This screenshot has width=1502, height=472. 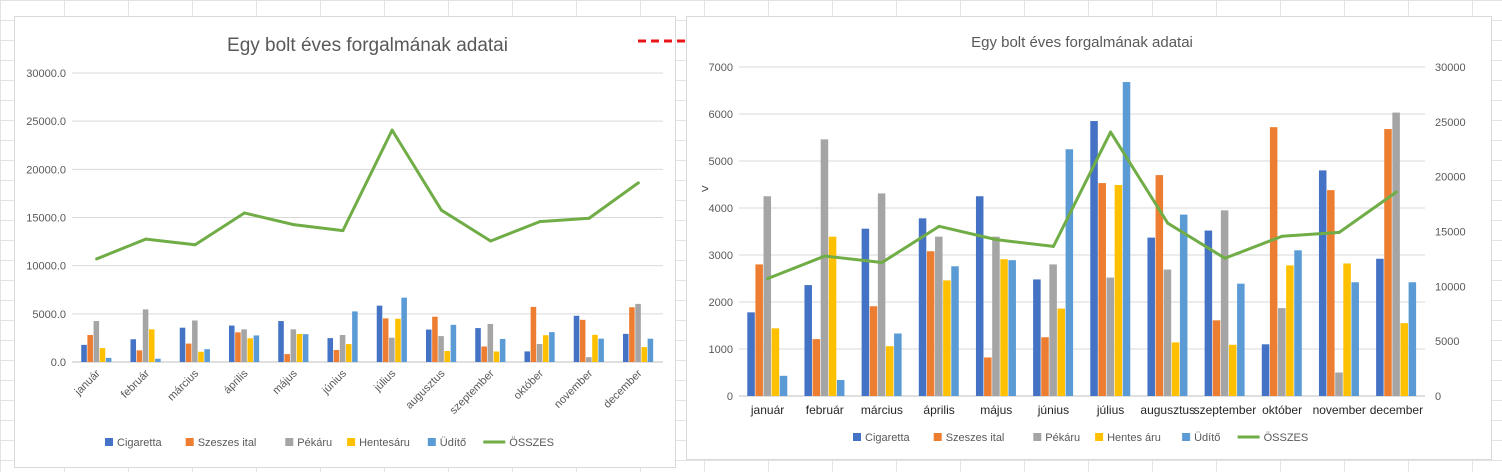 What do you see at coordinates (1061, 352) in the screenshot?
I see `bar-hentes-aru-junius` at bounding box center [1061, 352].